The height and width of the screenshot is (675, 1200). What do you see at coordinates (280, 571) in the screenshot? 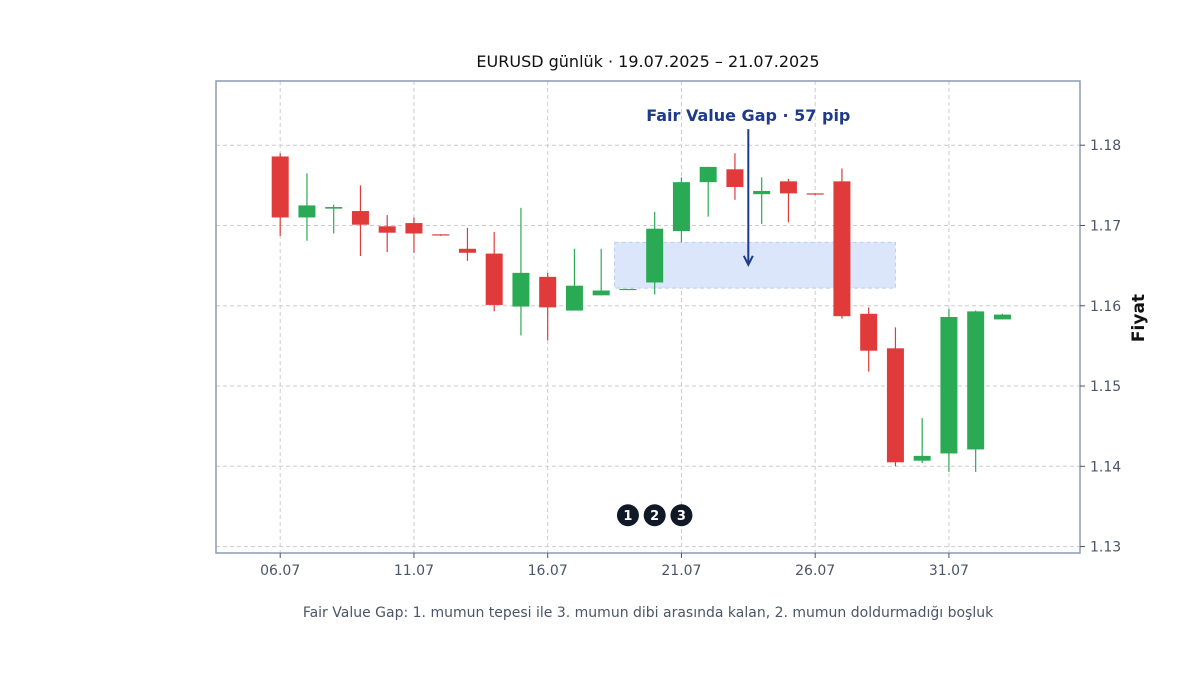
I see `x-tick-label: 06.07` at bounding box center [280, 571].